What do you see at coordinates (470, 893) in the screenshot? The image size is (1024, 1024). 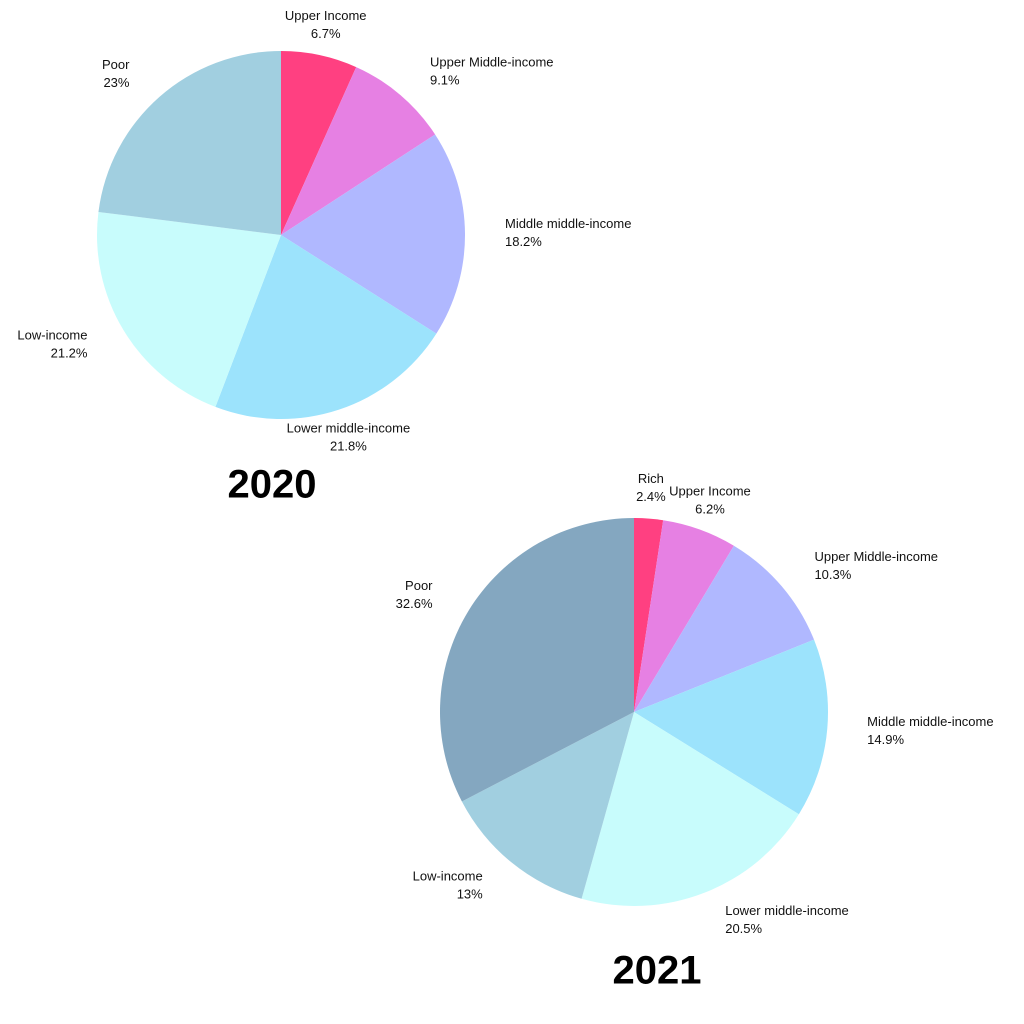 I see `slice-value-label: 13%` at bounding box center [470, 893].